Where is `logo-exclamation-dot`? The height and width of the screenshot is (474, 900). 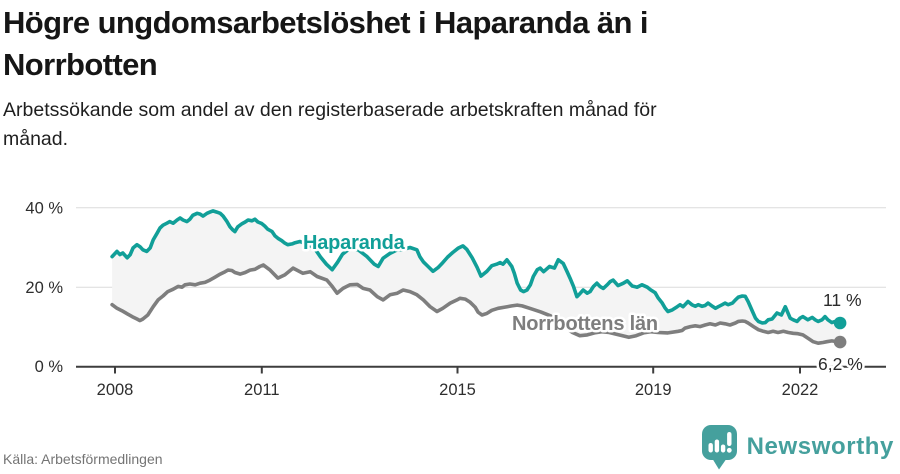
logo-exclamation-dot is located at coordinates (729, 450).